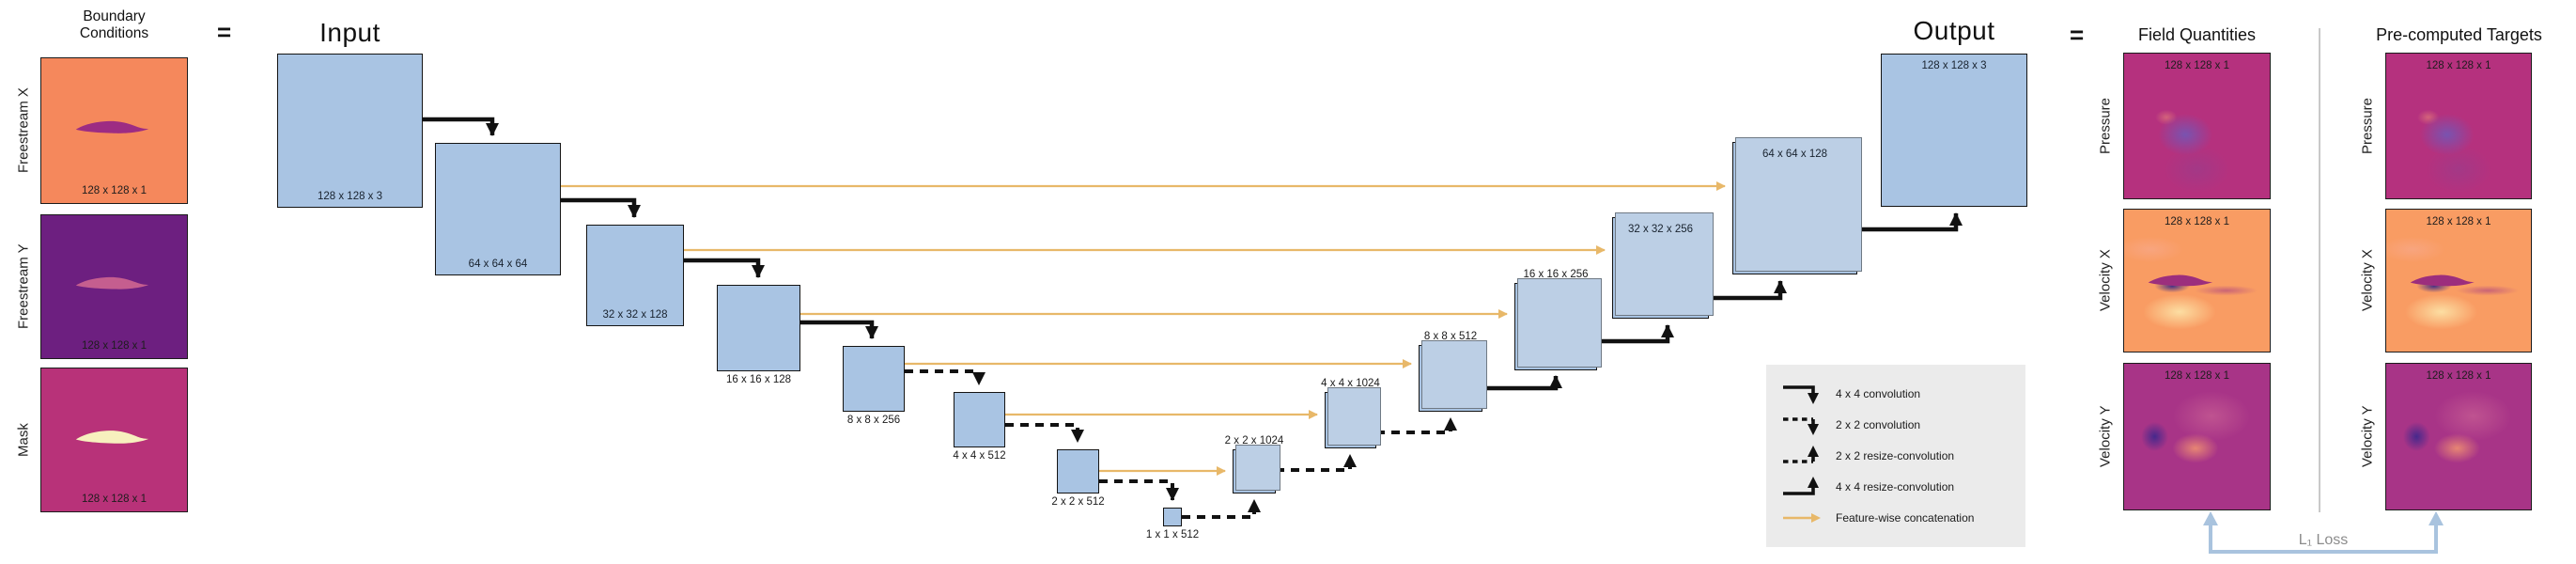 The image size is (2576, 564). What do you see at coordinates (350, 32) in the screenshot?
I see `input-title: Input` at bounding box center [350, 32].